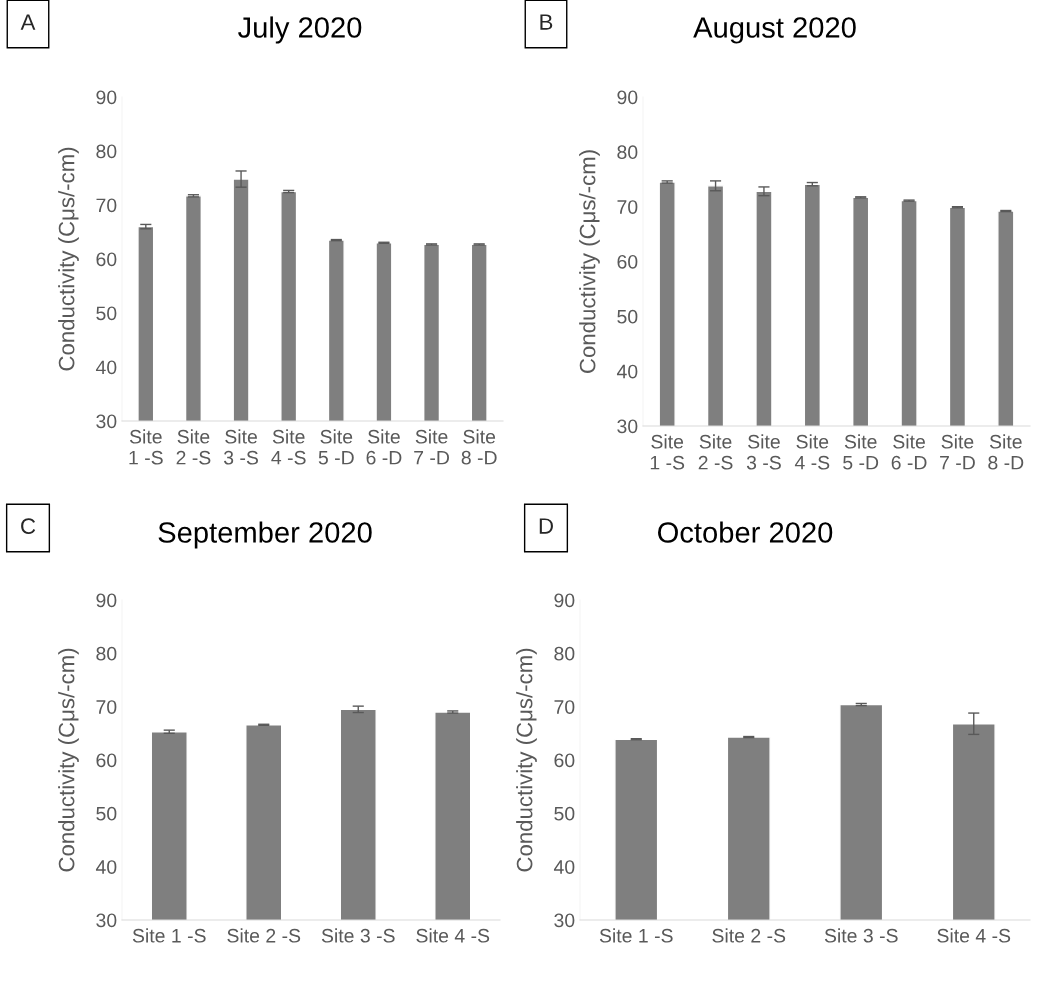 Image resolution: width=1042 pixels, height=990 pixels. What do you see at coordinates (546, 526) in the screenshot?
I see `text: D` at bounding box center [546, 526].